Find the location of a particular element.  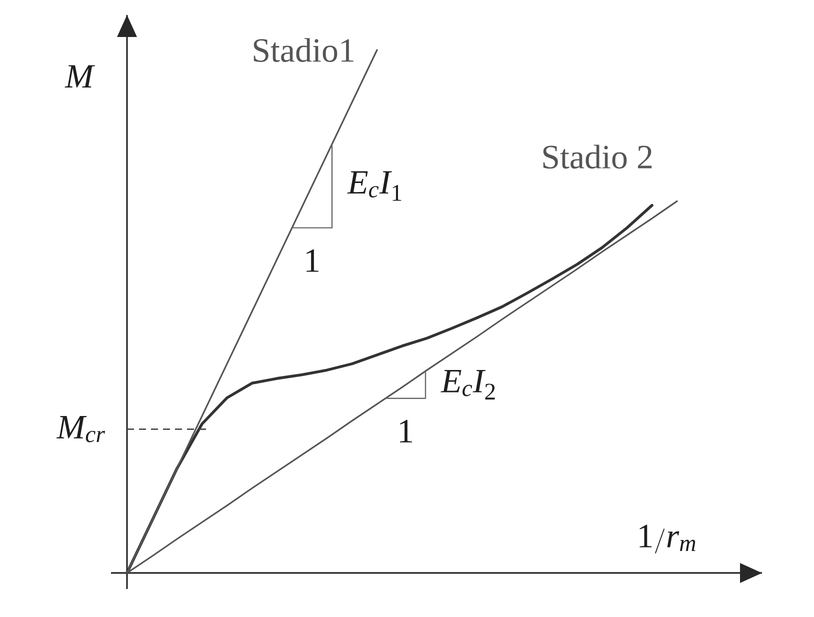

series-label: Stadio 2 is located at coordinates (597, 156).